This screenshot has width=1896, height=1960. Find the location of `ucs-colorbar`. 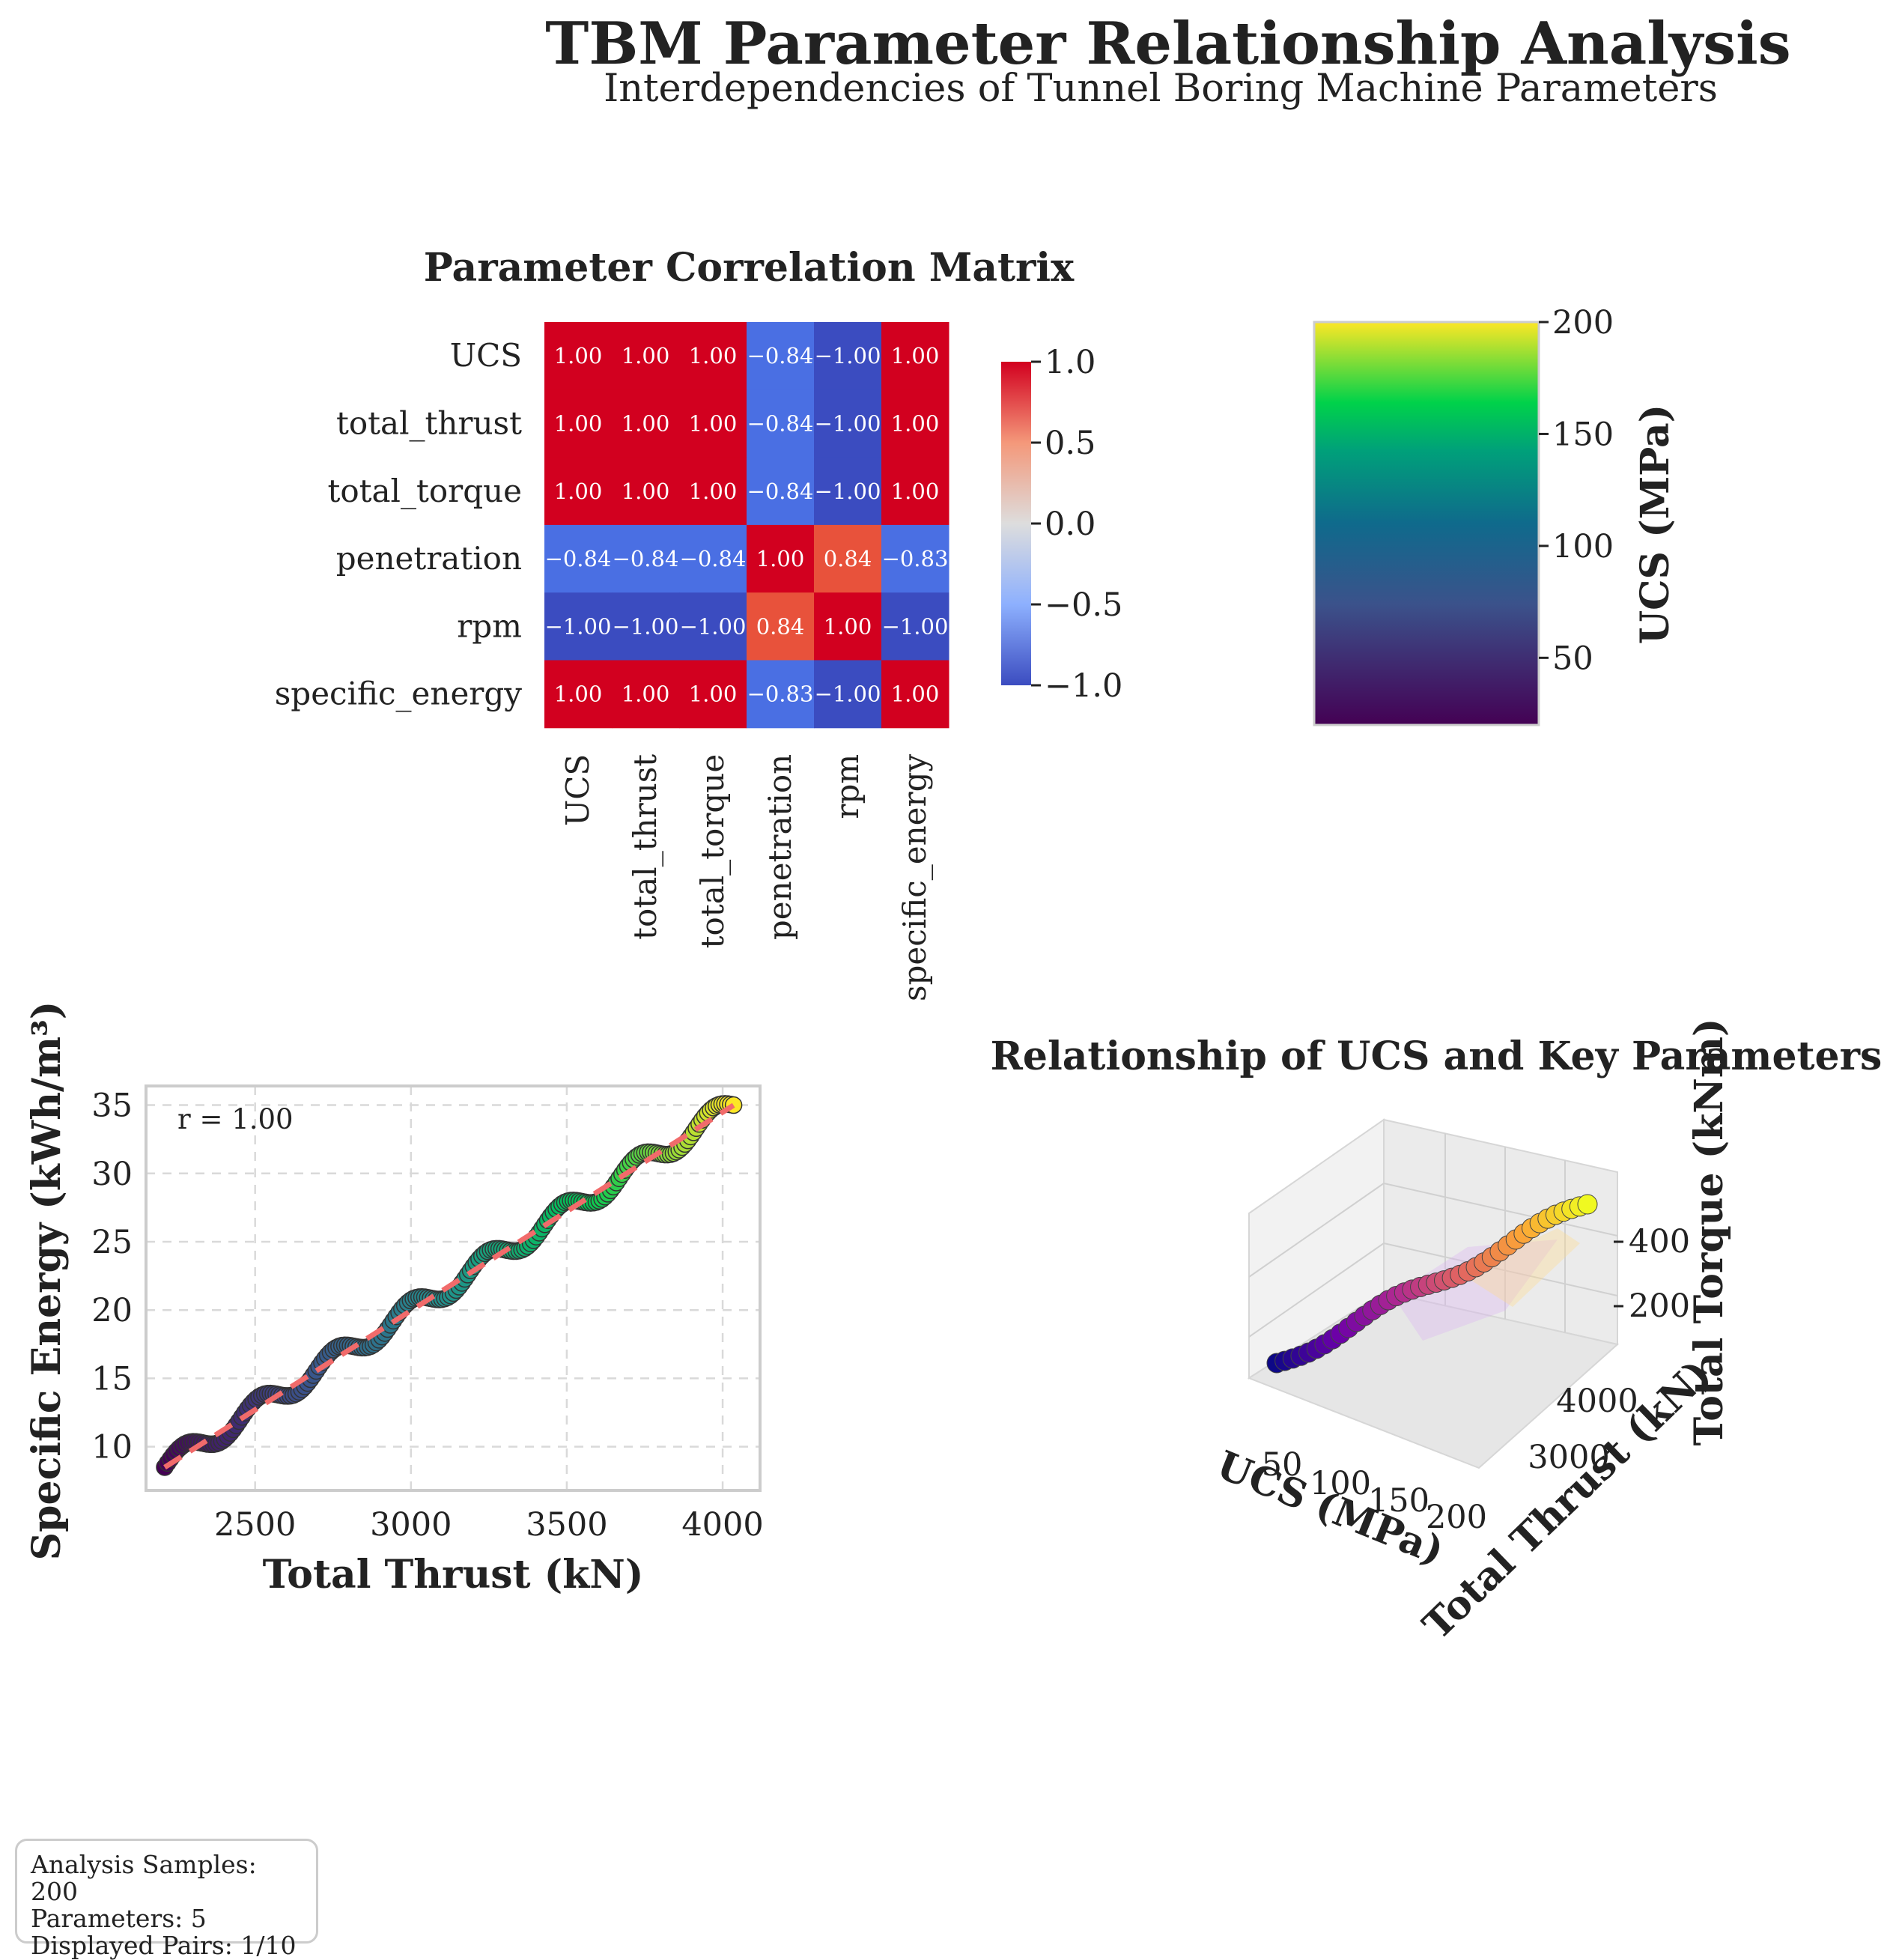

ucs-colorbar is located at coordinates (1426, 523).